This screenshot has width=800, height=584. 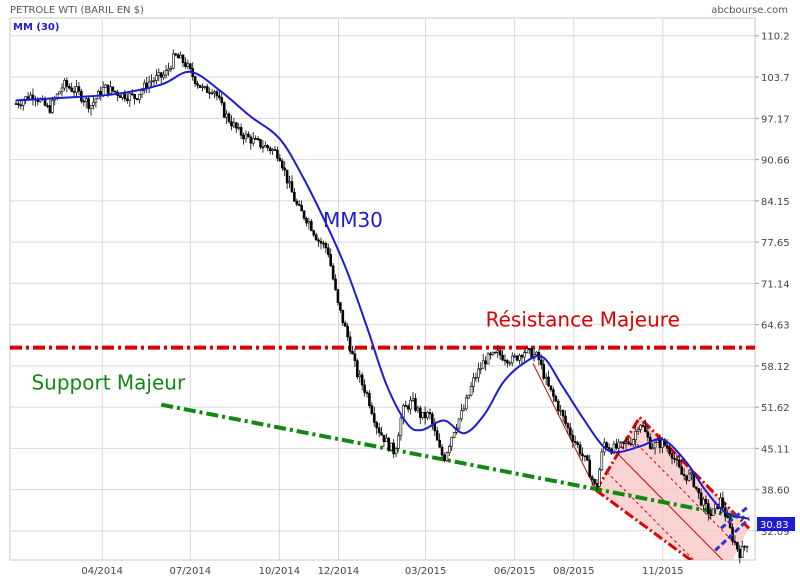 I want to click on y-tick-label: 103.7, so click(x=775, y=78).